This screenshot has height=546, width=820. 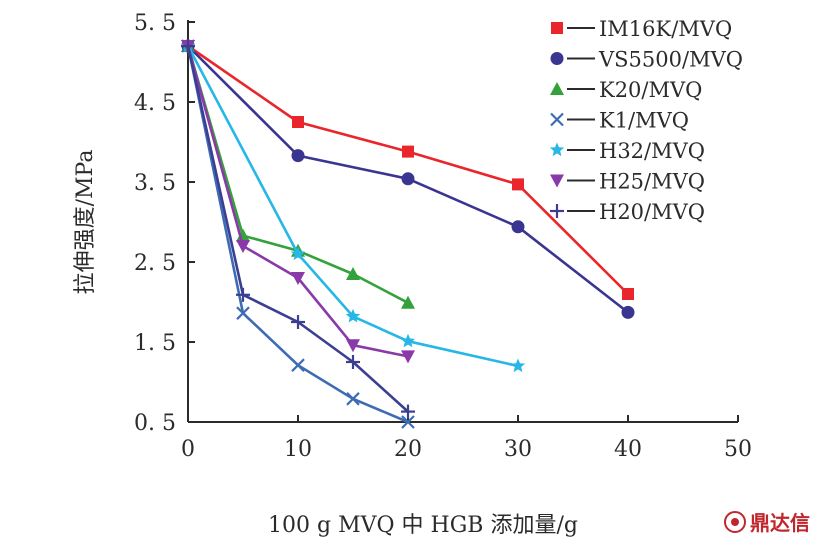 I want to click on x-axis-title: 100 g MVQ 中 HGB 添加量/g, so click(x=423, y=525).